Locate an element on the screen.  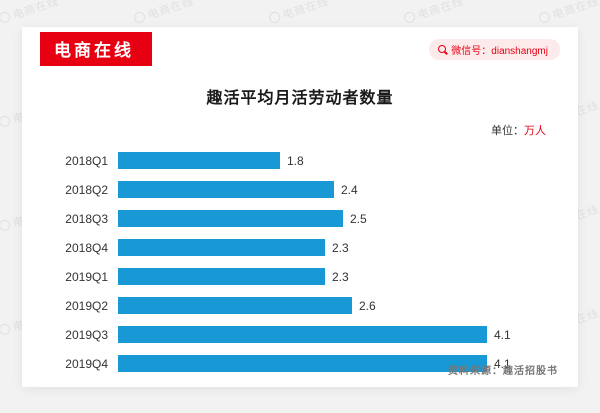
unit-prefix: 单位： is located at coordinates (507, 131).